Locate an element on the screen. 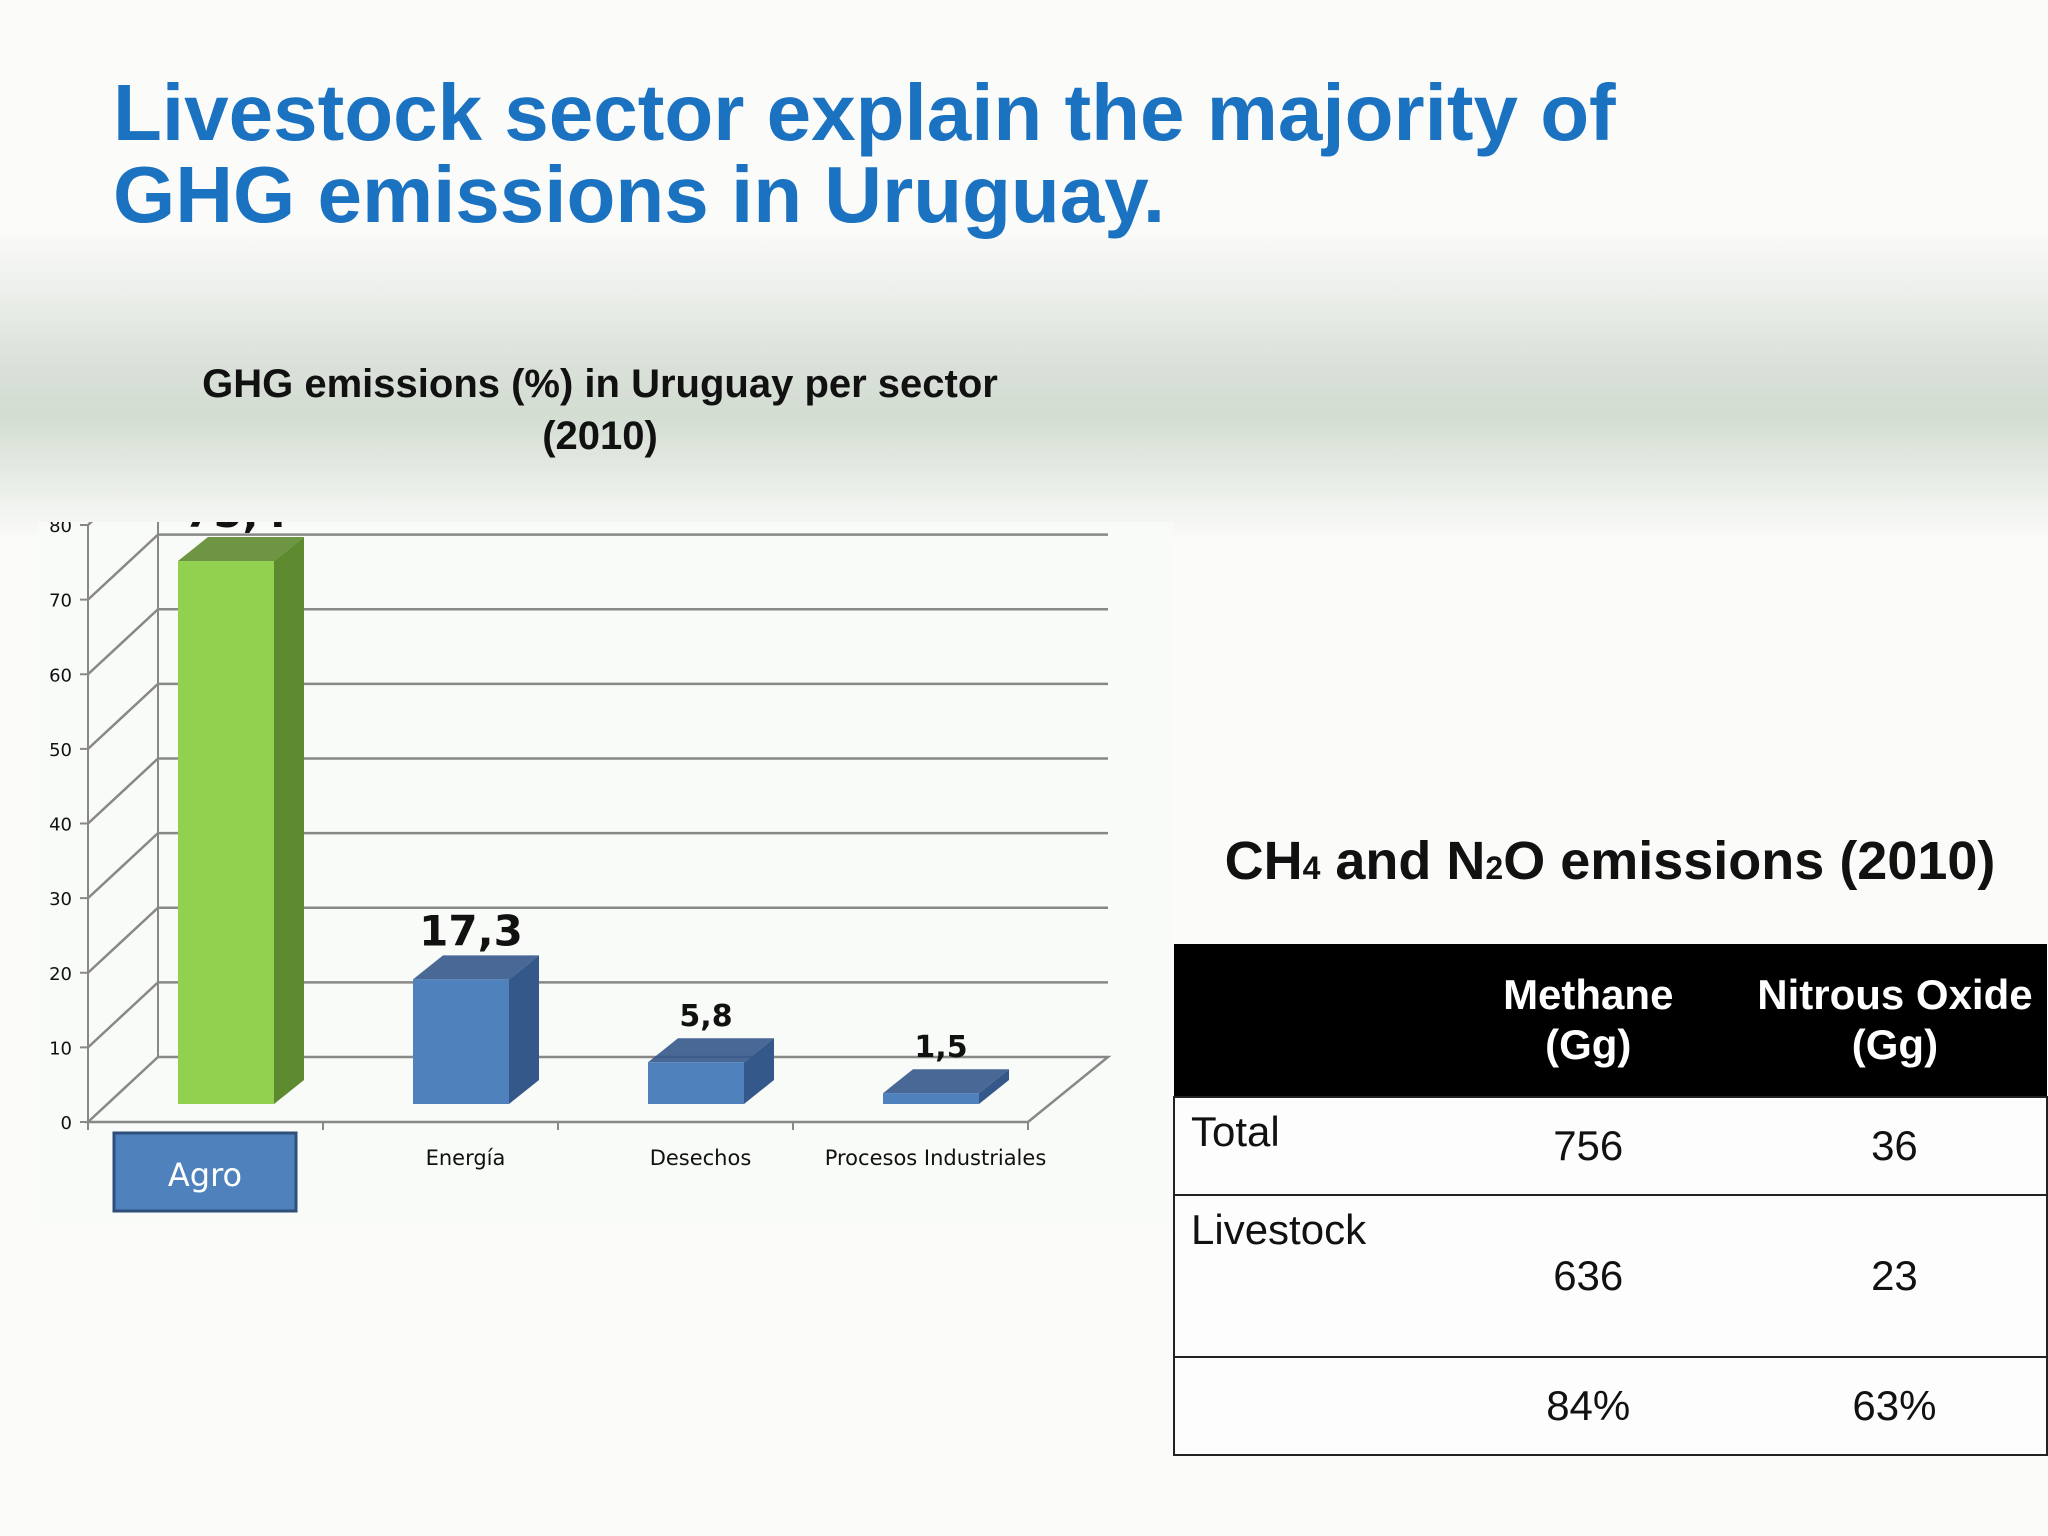  cell-nitrous-oxide: 36 is located at coordinates (1895, 1146).